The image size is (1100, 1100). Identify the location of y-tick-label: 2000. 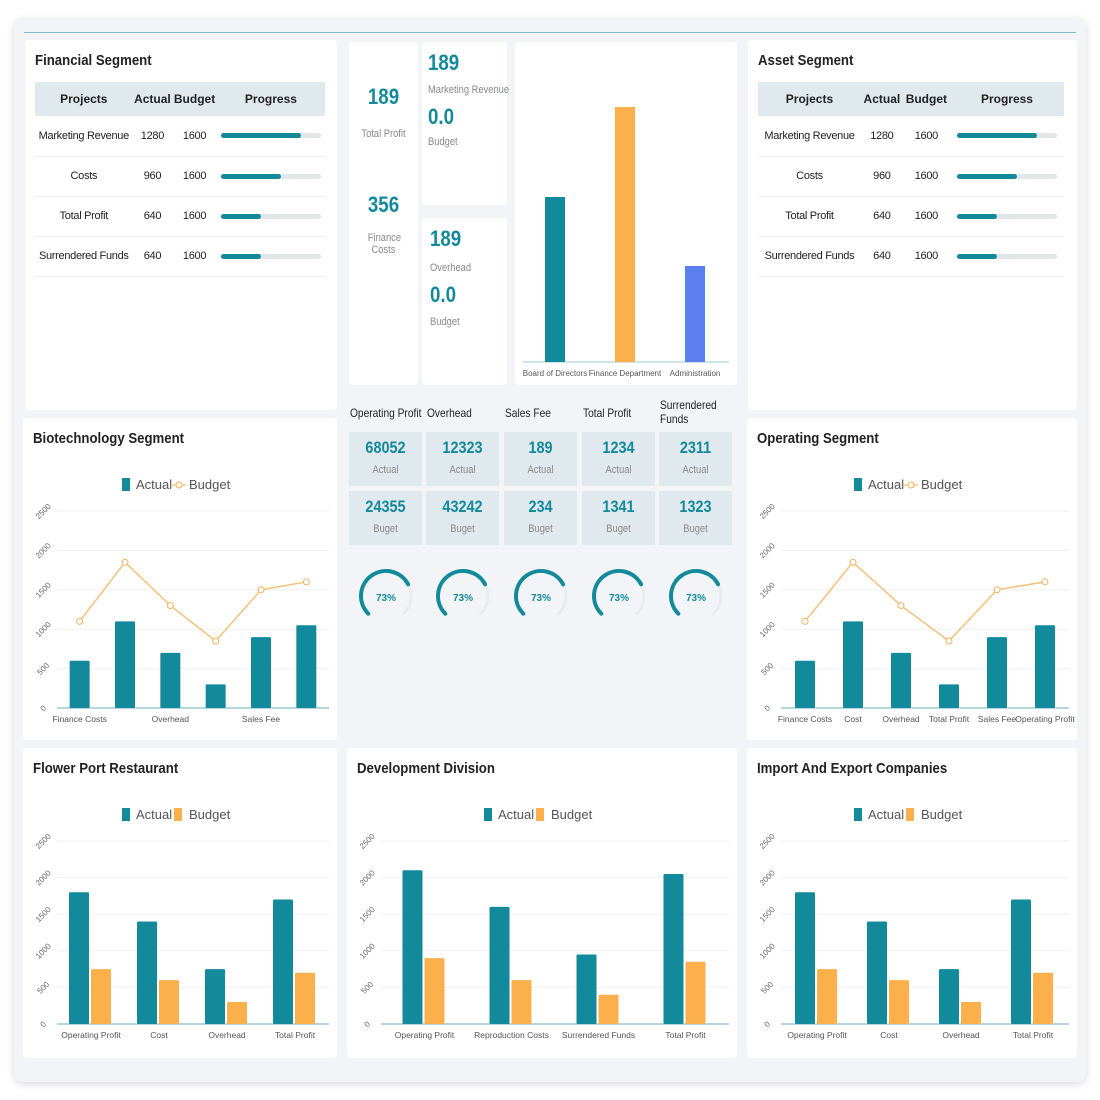
(367, 877).